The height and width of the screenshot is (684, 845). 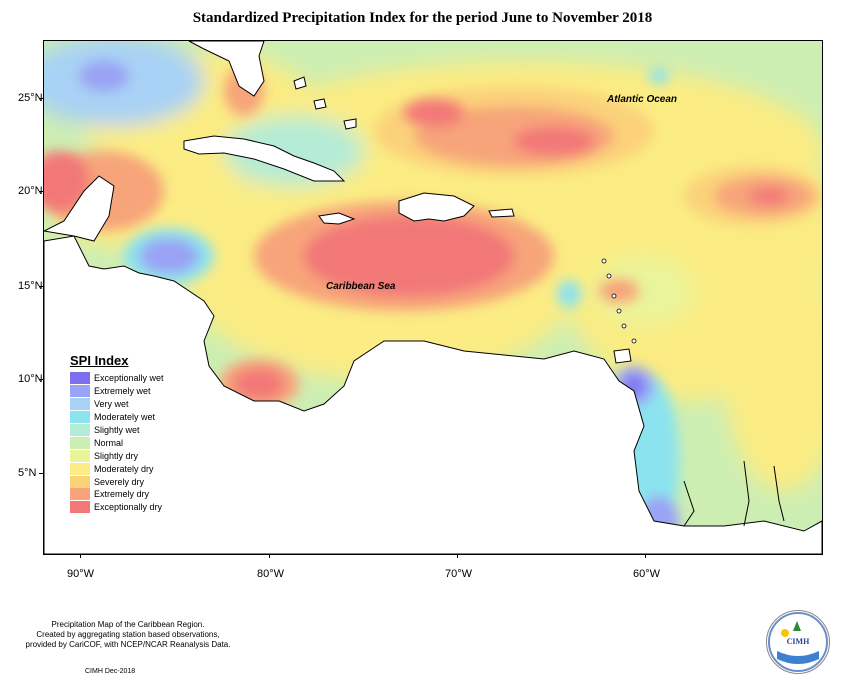 What do you see at coordinates (110, 671) in the screenshot?
I see `footer-credit: CIMH Dec-2018` at bounding box center [110, 671].